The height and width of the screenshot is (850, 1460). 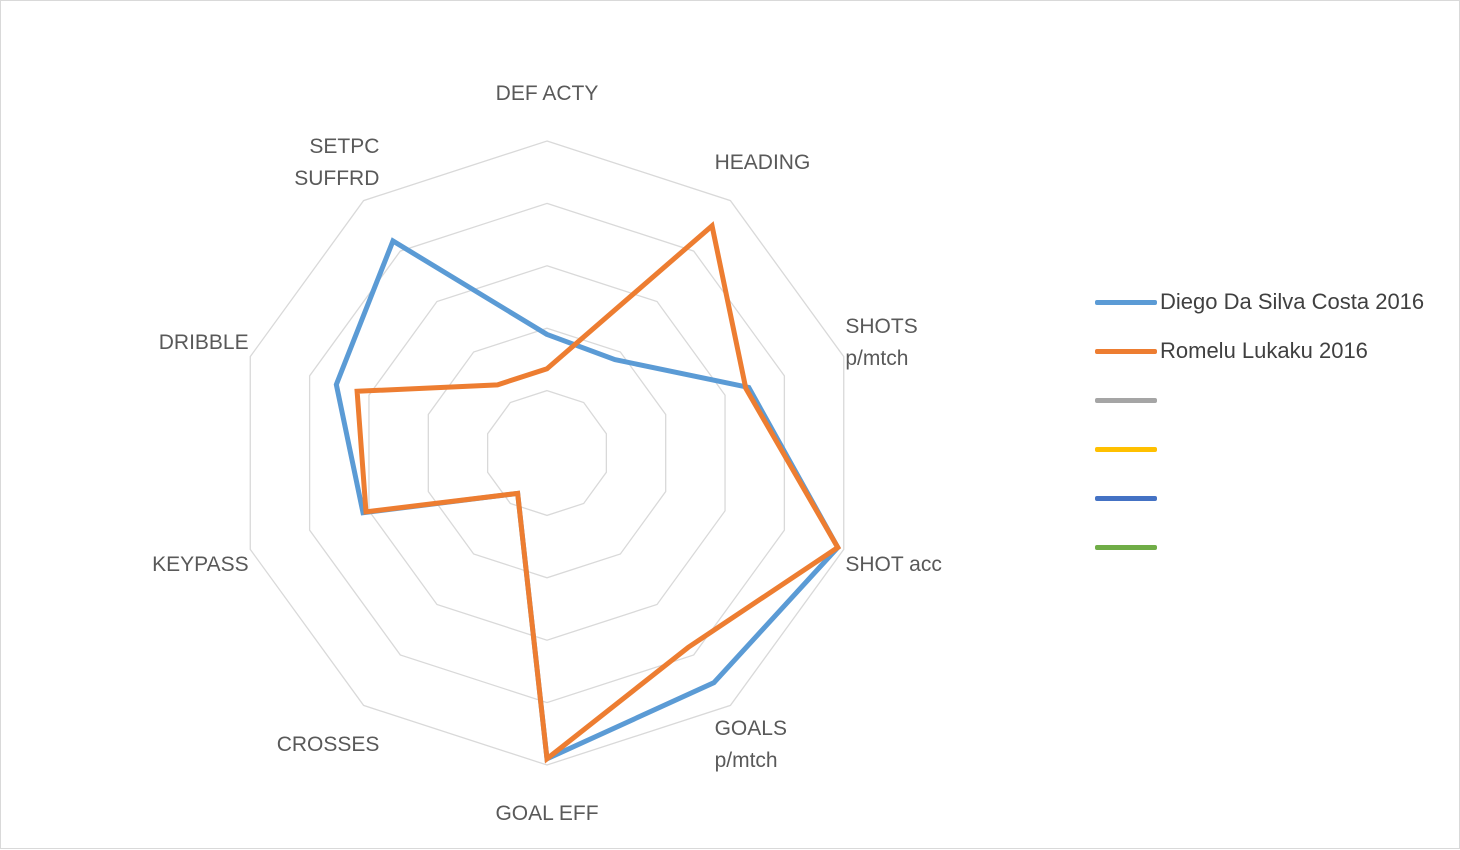 I want to click on axis-label-line: DEF ACTY, so click(x=547, y=93).